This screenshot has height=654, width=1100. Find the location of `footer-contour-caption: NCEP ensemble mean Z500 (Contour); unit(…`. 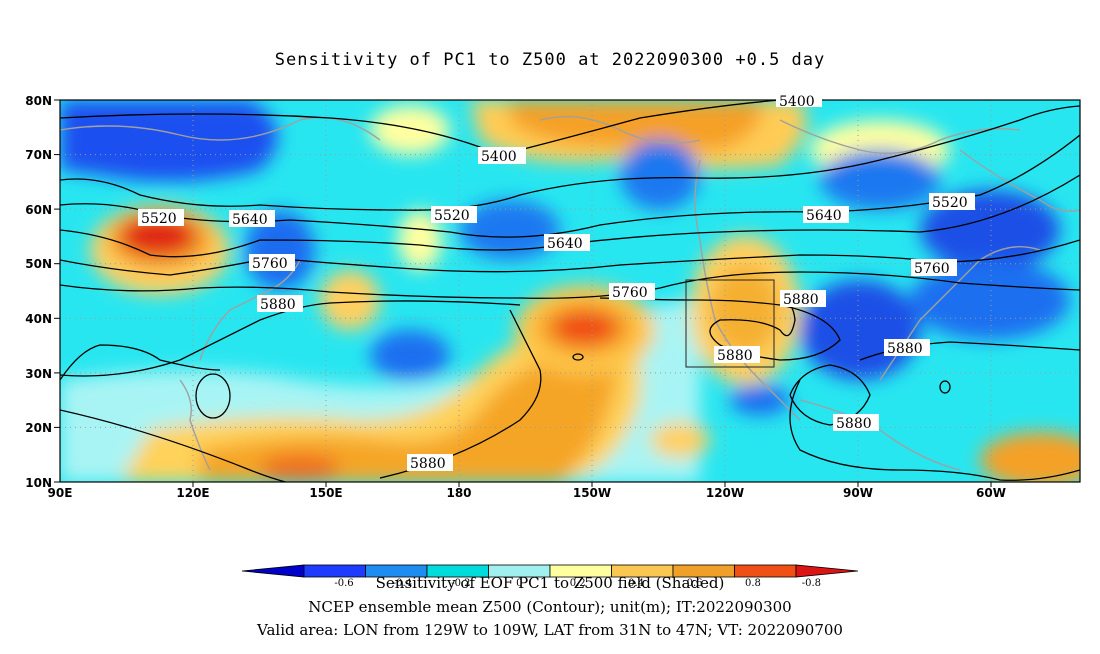

footer-contour-caption: NCEP ensemble mean Z500 (Contour); unit(… is located at coordinates (550, 607).